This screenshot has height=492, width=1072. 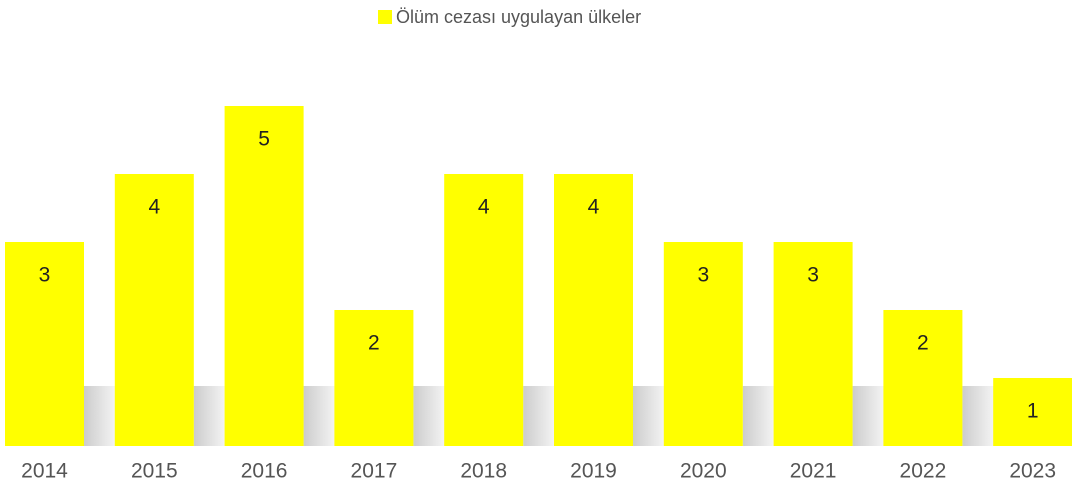 I want to click on data-label: 5, so click(x=264, y=139).